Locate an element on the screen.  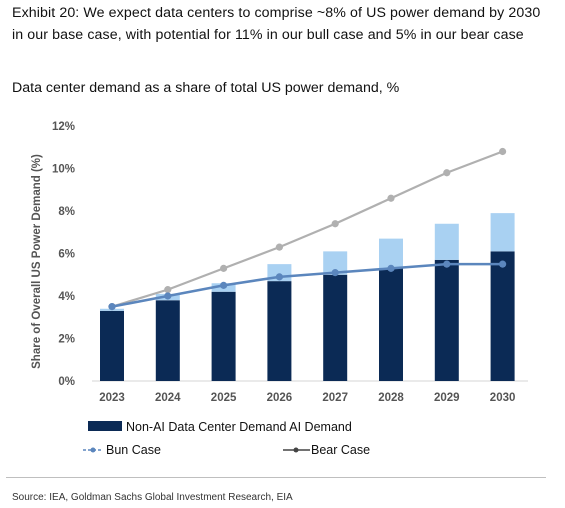
y-tick-label: 6% is located at coordinates (66, 255).